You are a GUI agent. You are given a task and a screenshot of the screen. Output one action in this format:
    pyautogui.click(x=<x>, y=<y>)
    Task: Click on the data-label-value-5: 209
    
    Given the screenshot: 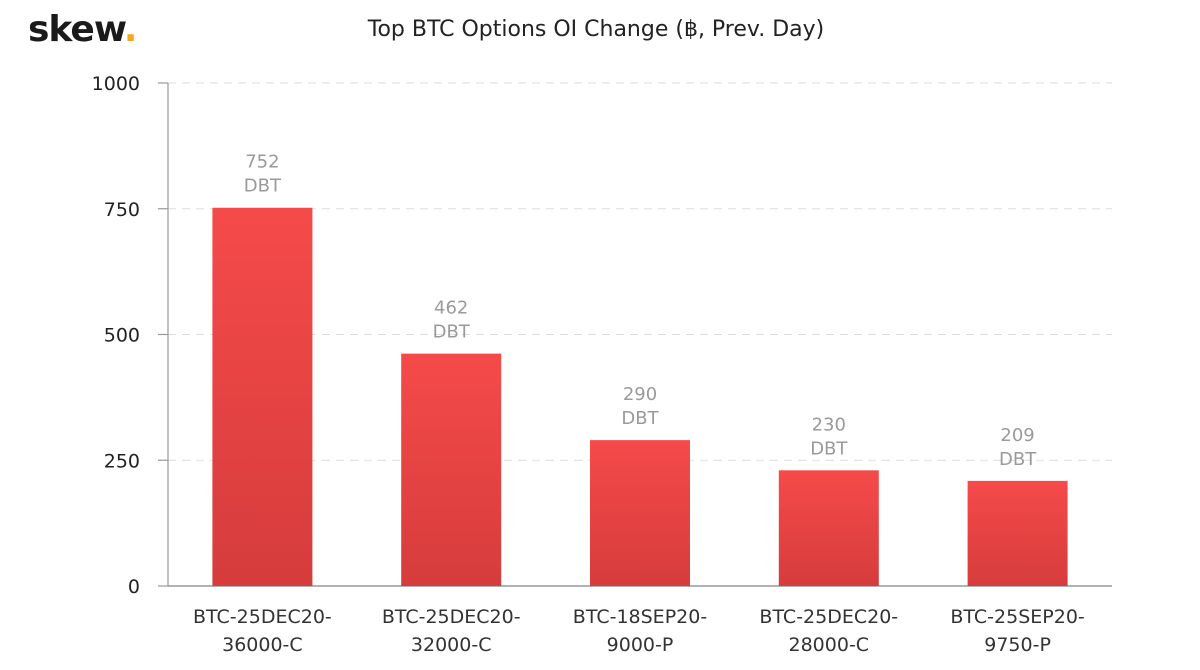 What is the action you would take?
    pyautogui.click(x=1017, y=435)
    